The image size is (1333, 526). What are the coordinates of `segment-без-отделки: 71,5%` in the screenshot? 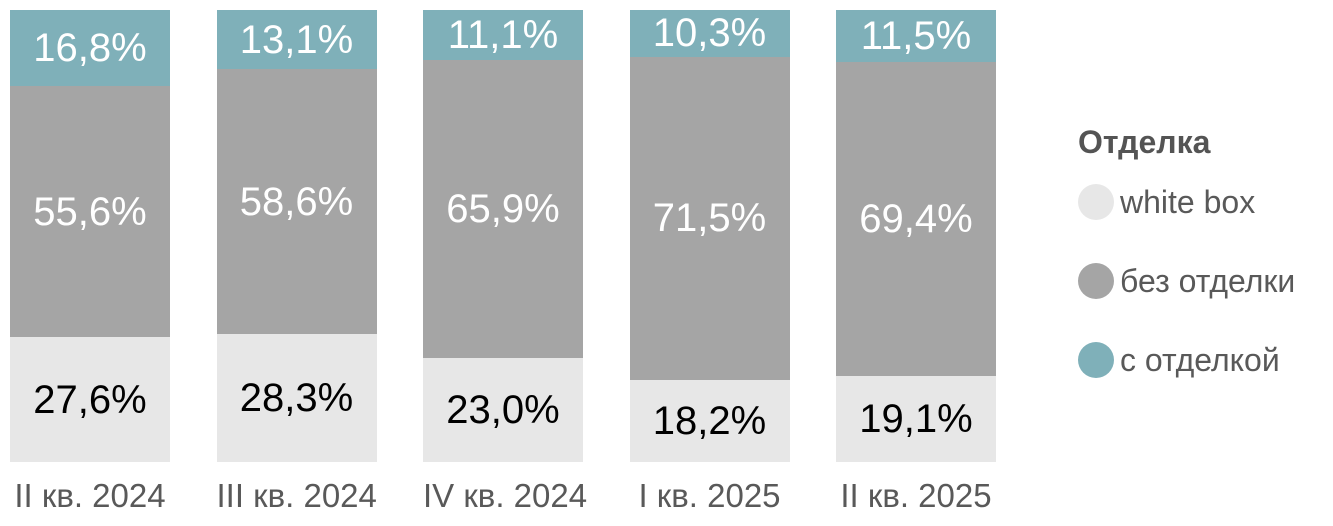 It's located at (709, 218).